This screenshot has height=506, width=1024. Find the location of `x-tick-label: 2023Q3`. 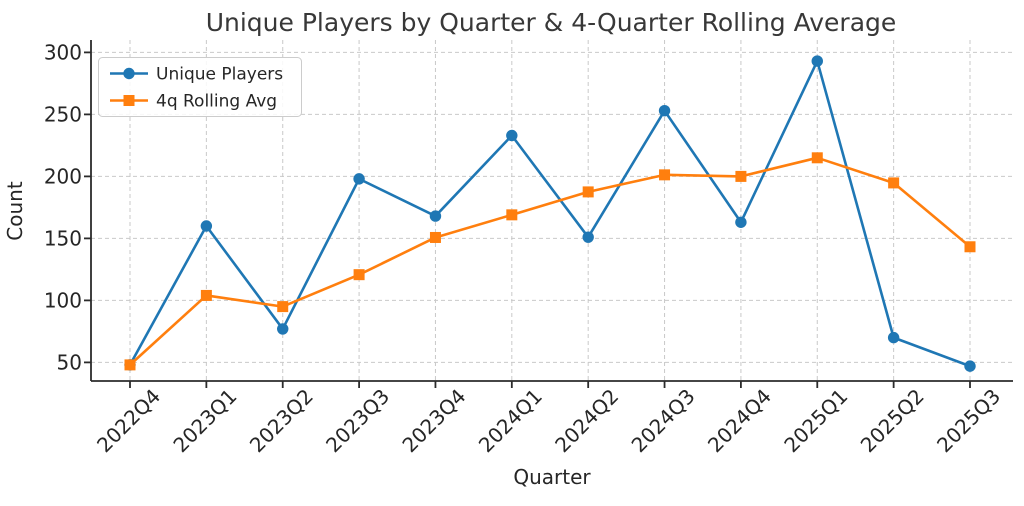

x-tick-label: 2023Q3 is located at coordinates (357, 420).